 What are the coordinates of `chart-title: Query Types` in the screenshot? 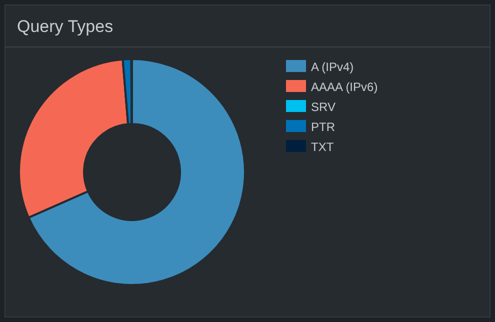 It's located at (65, 26).